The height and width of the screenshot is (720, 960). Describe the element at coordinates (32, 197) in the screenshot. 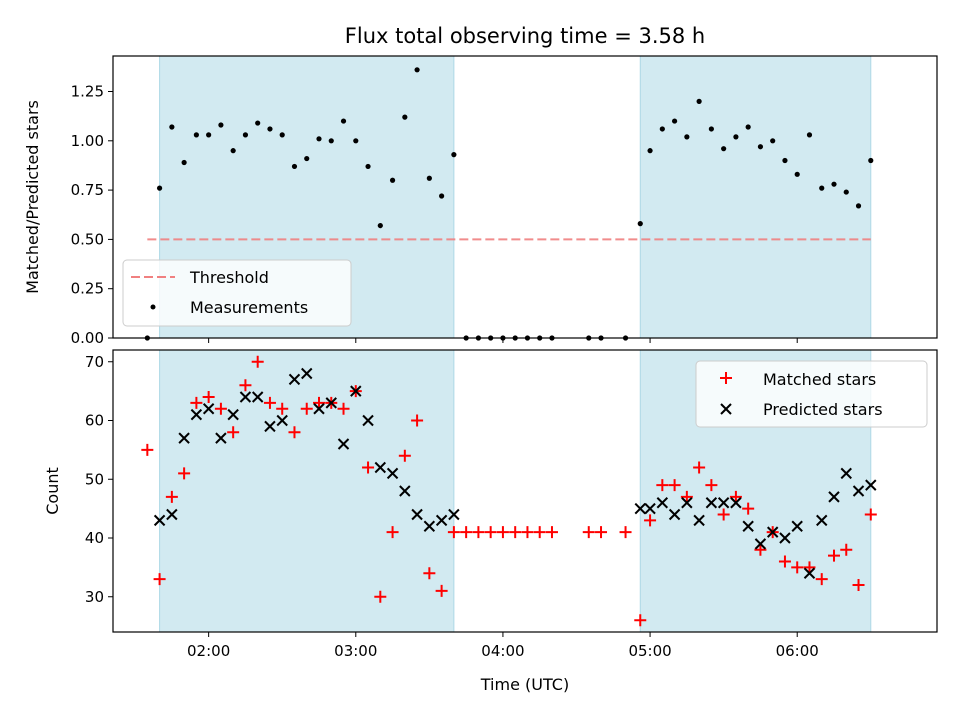

I see `top-y-axis-label: Matched/Predicted stars` at that location.